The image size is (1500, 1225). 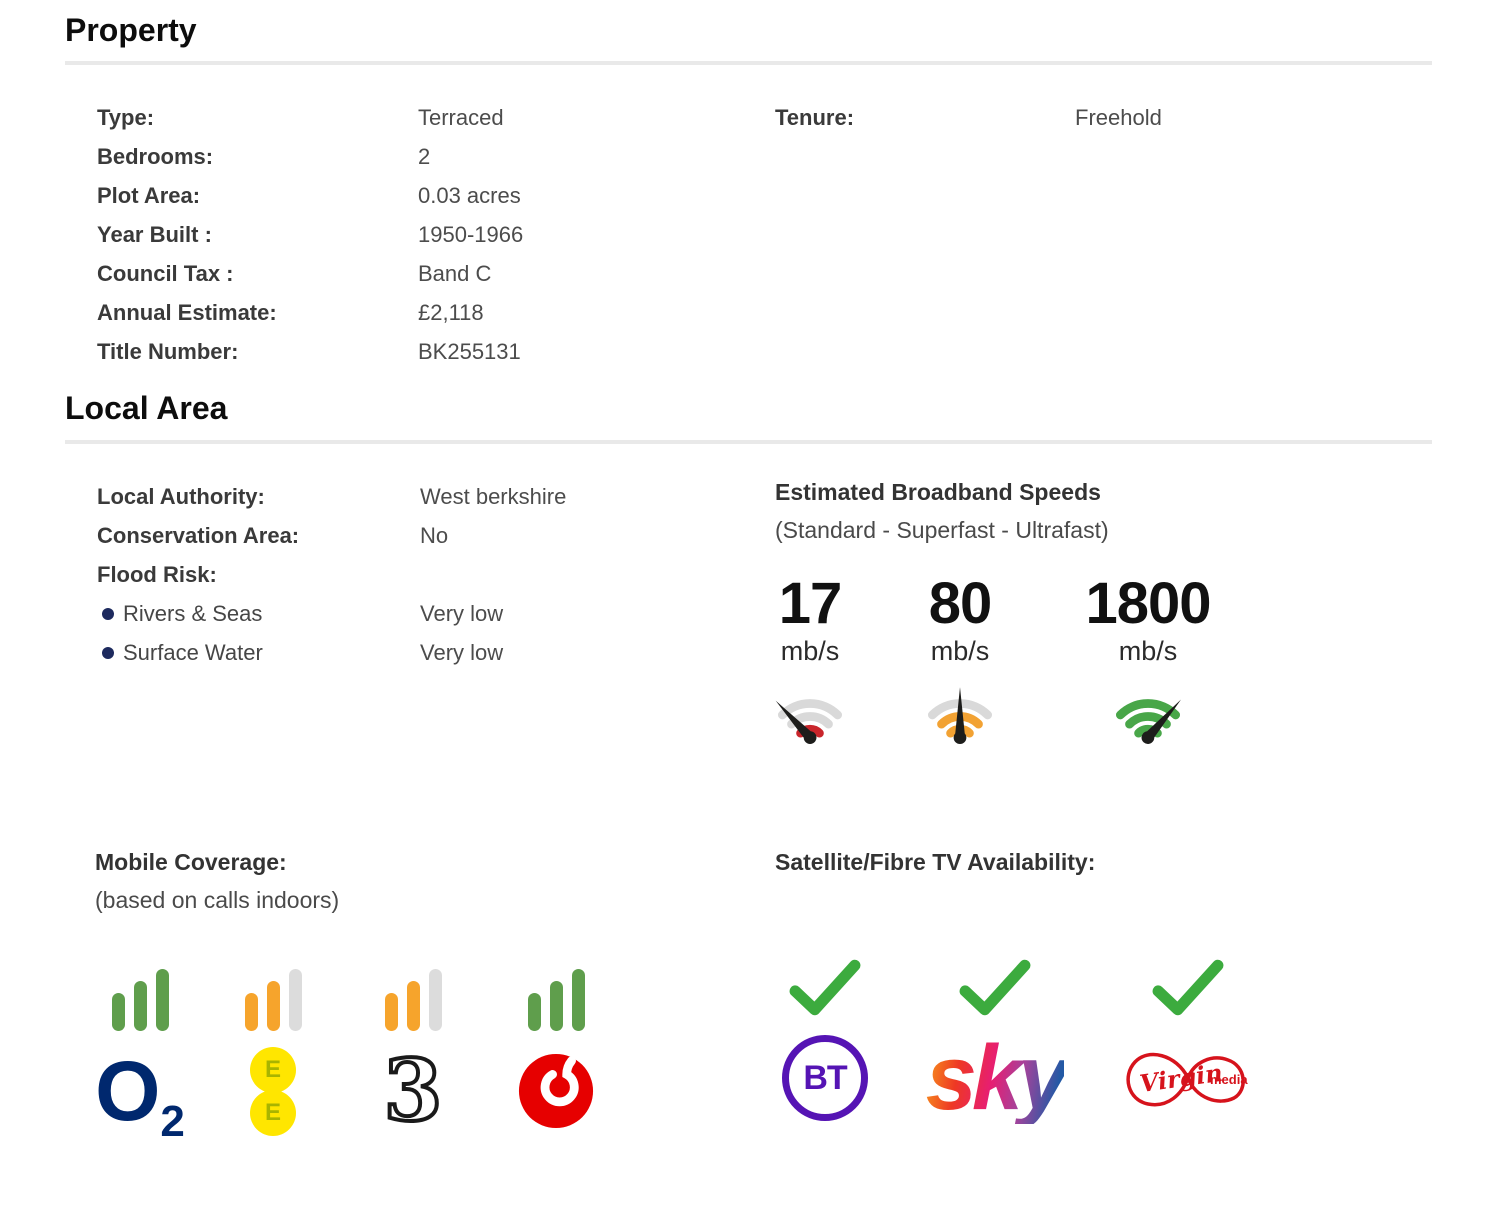 I want to click on mobile-coverage-heading: Mobile Coverage:, so click(x=191, y=862).